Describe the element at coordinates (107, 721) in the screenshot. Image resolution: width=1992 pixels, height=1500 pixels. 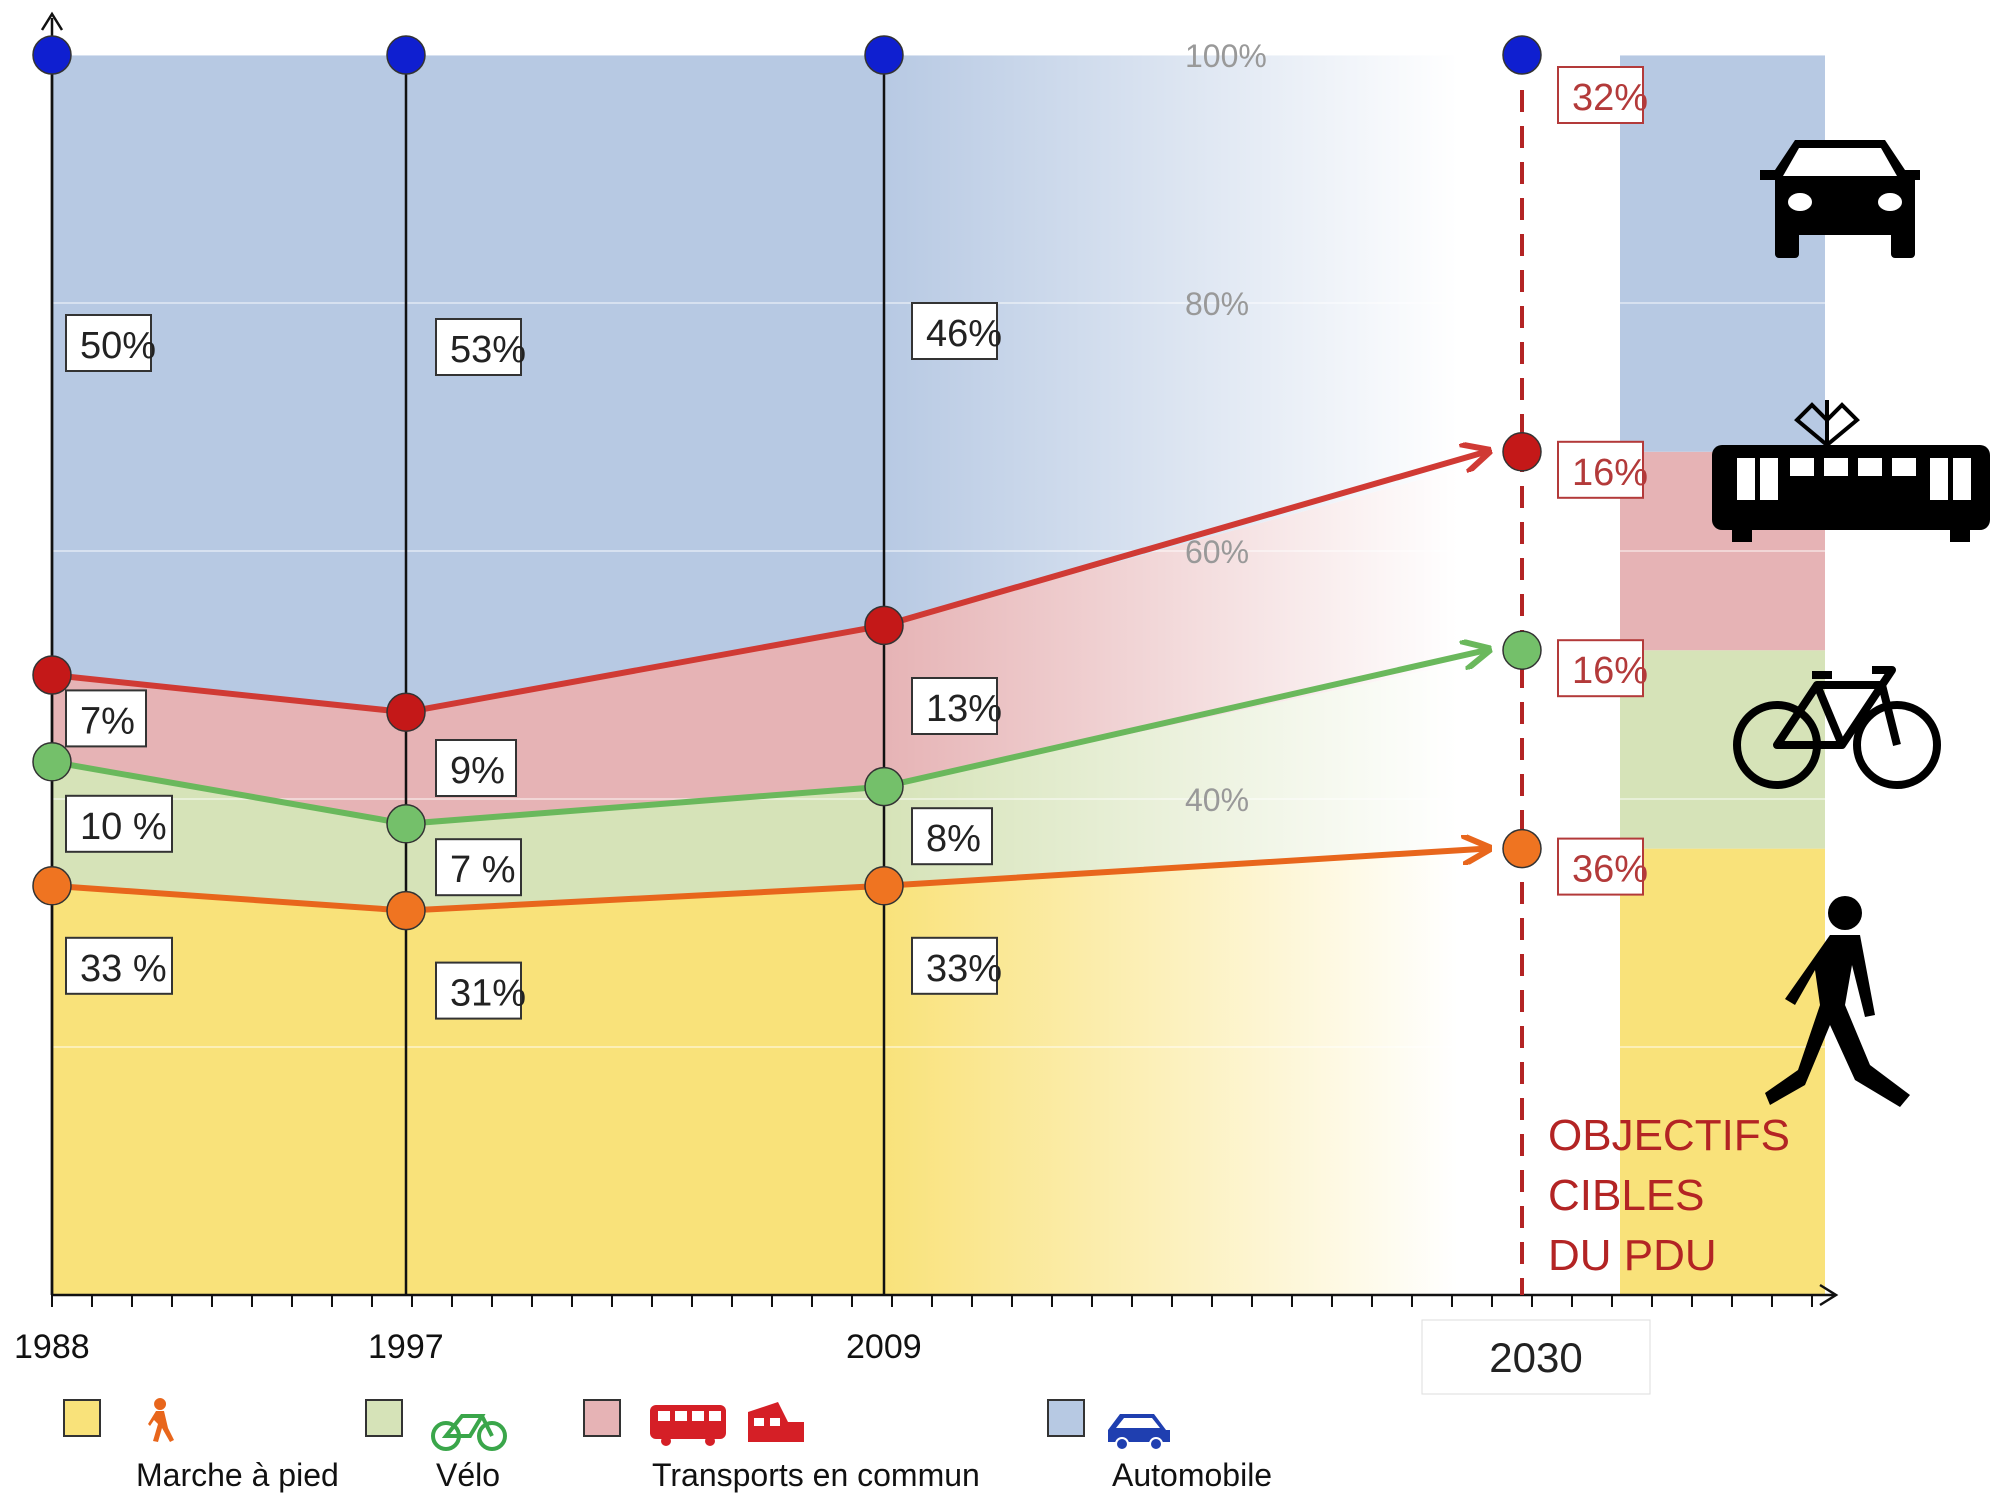
I see `value-label: 7%` at that location.